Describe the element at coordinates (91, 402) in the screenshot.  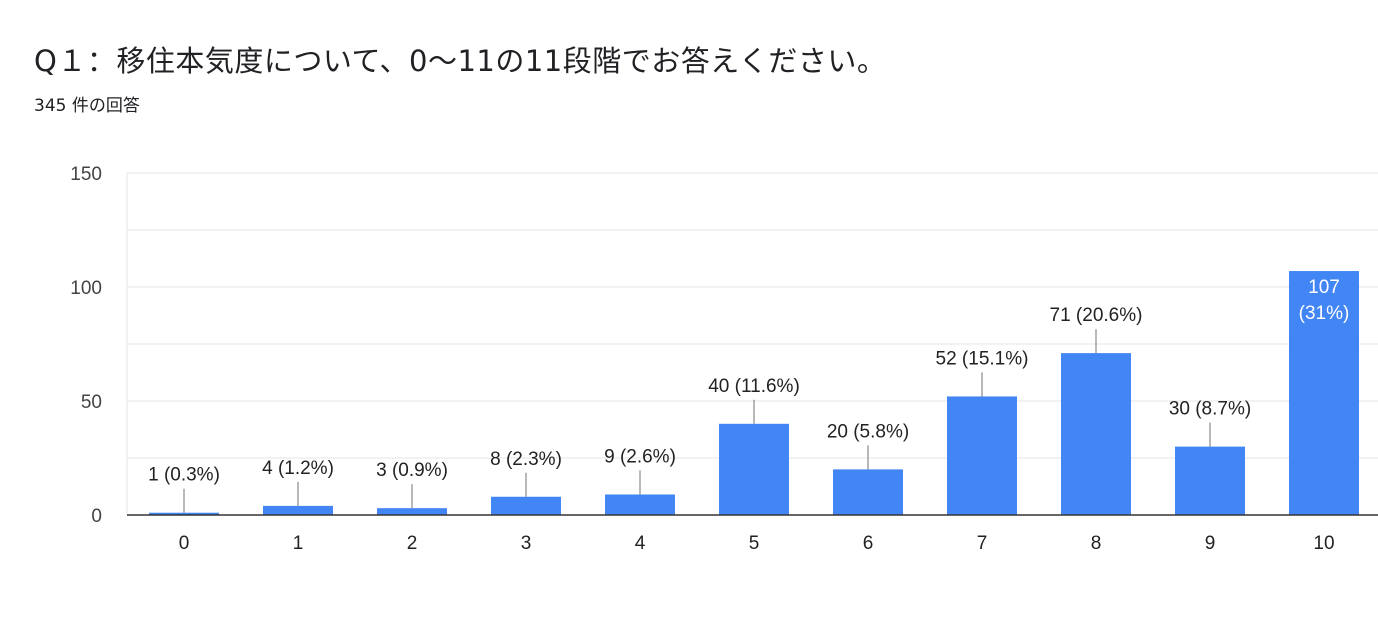
I see `y-tick-label: 50` at that location.